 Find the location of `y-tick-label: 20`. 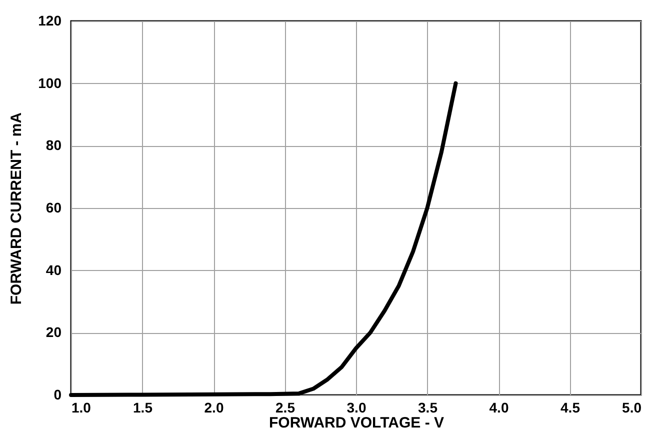

y-tick-label: 20 is located at coordinates (54, 332).